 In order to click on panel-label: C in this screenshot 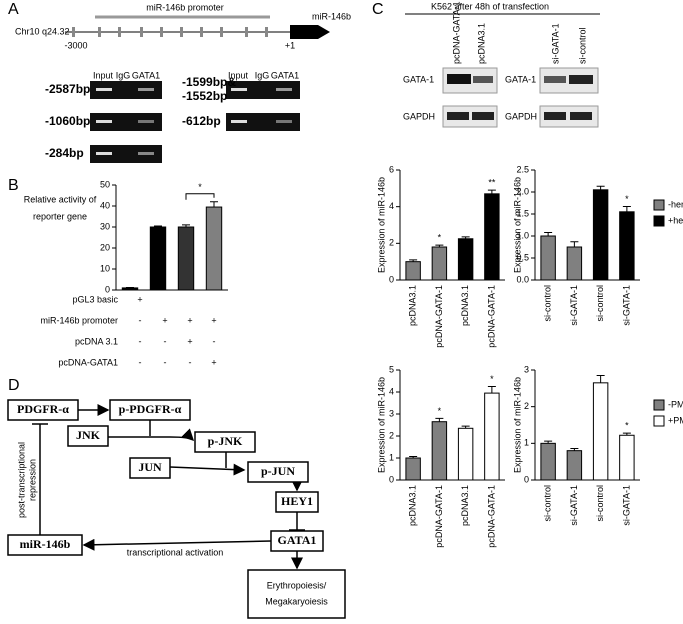, I will do `click(378, 9)`.